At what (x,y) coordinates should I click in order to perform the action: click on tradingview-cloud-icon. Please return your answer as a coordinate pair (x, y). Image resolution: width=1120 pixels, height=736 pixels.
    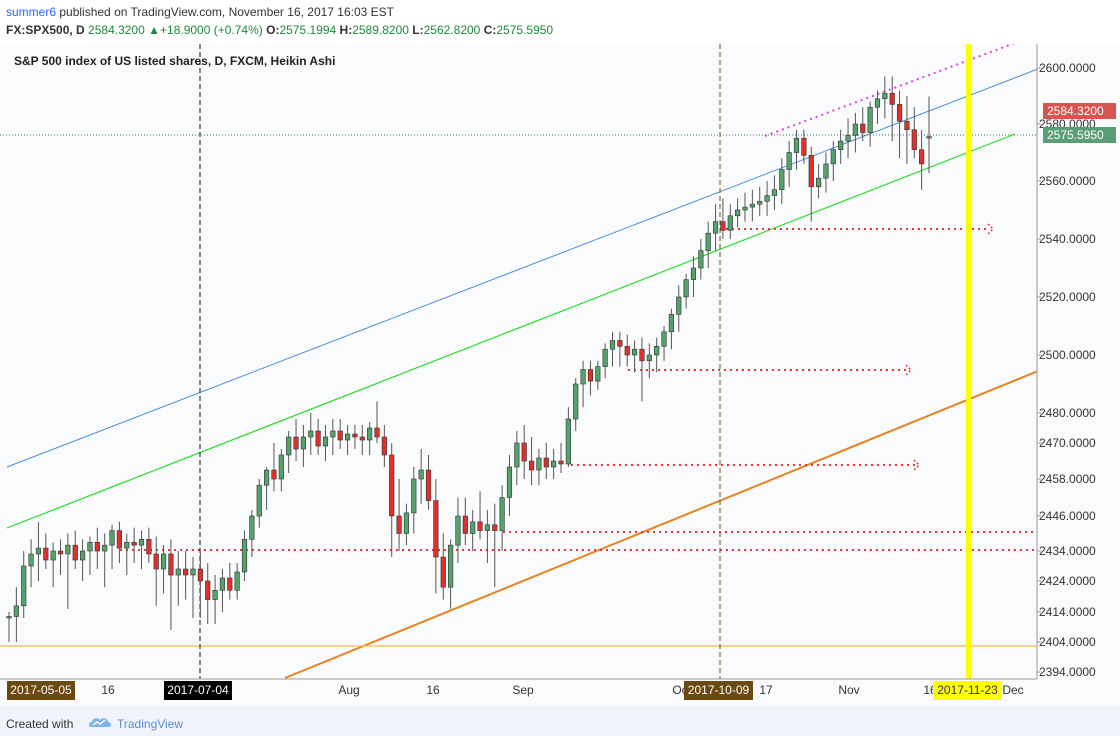
    Looking at the image, I should click on (100, 722).